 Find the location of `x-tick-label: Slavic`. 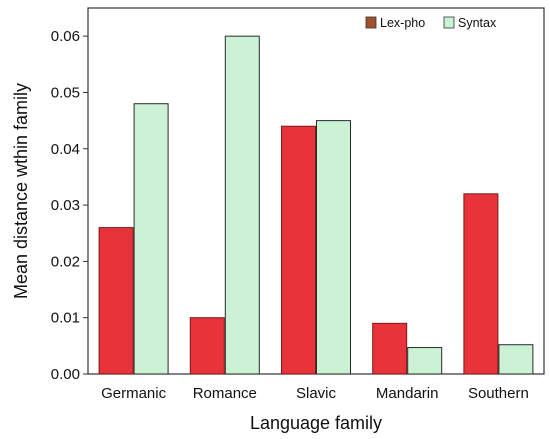

x-tick-label: Slavic is located at coordinates (316, 393).